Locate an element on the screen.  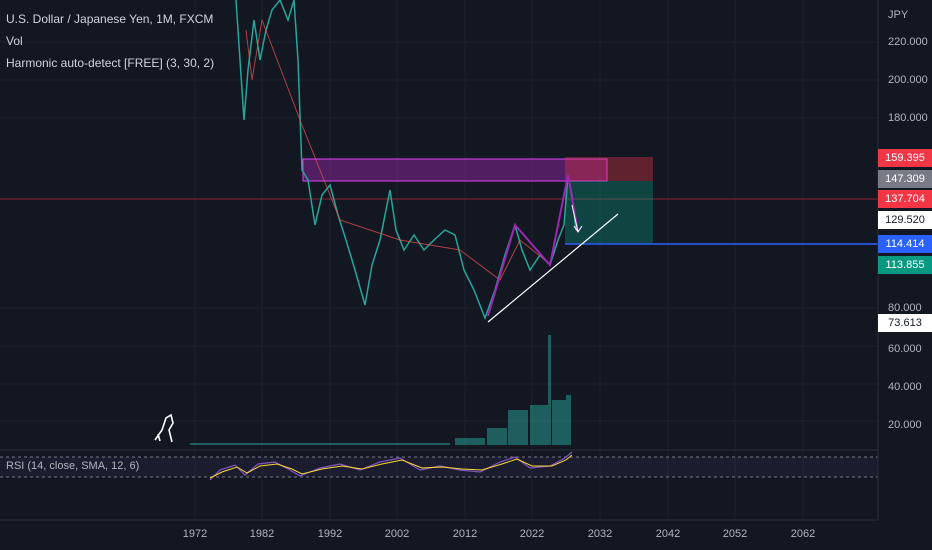
time-label: 2012 is located at coordinates (465, 534).